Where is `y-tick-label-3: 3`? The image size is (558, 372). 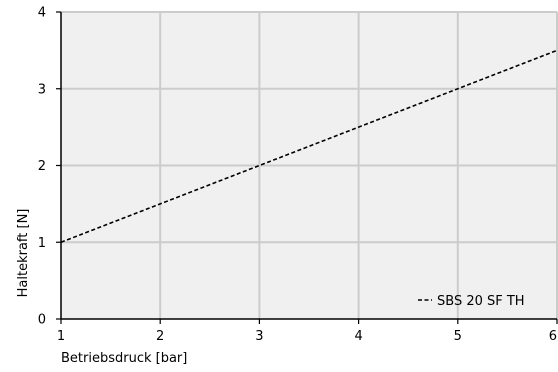 y-tick-label-3: 3 is located at coordinates (42, 89).